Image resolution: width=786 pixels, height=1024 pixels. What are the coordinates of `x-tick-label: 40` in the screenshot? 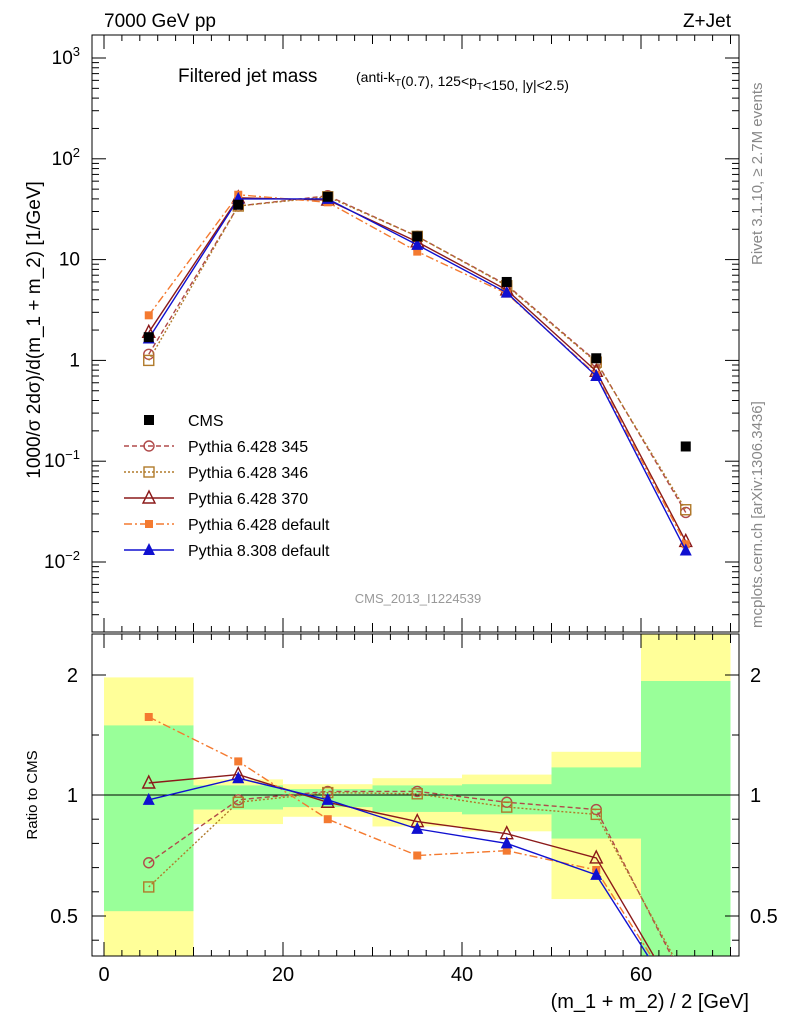 It's located at (462, 975).